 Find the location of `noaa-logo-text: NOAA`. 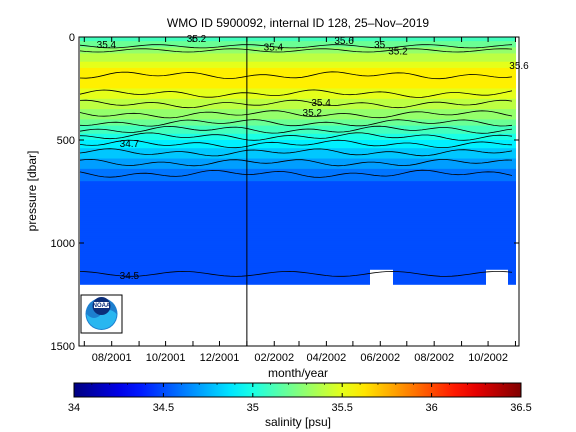

noaa-logo-text: NOAA is located at coordinates (102, 306).